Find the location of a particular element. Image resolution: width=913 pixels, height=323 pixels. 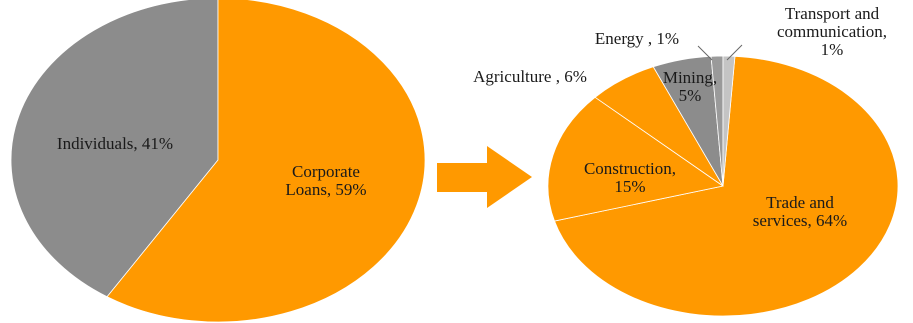

slice-label-line: 1% is located at coordinates (832, 49).